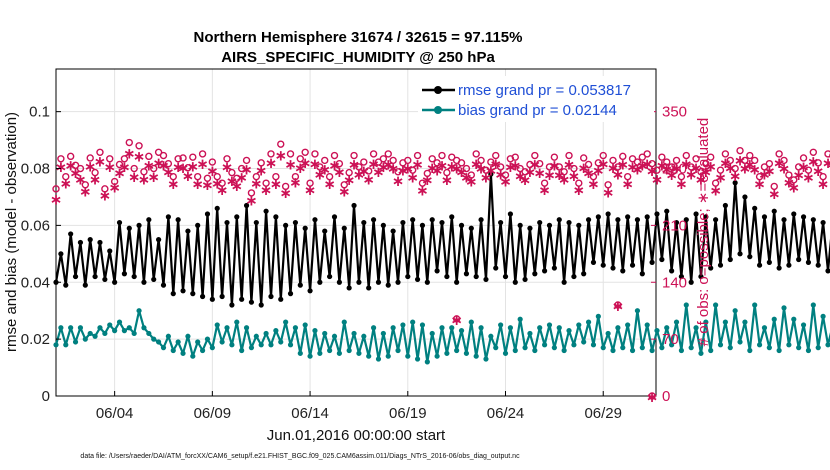 The height and width of the screenshot is (470, 830). Describe the element at coordinates (652, 397) in the screenshot. I see `obs-outlier-asterisk: ∗` at that location.